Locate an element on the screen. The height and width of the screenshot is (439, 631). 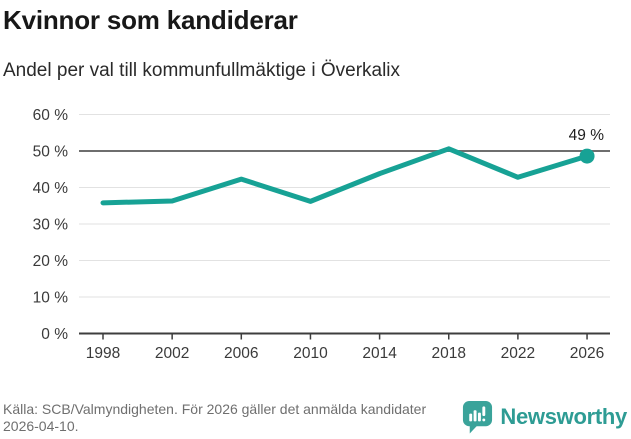
newsworthy-wordmark: Newsworthy is located at coordinates (563, 416).